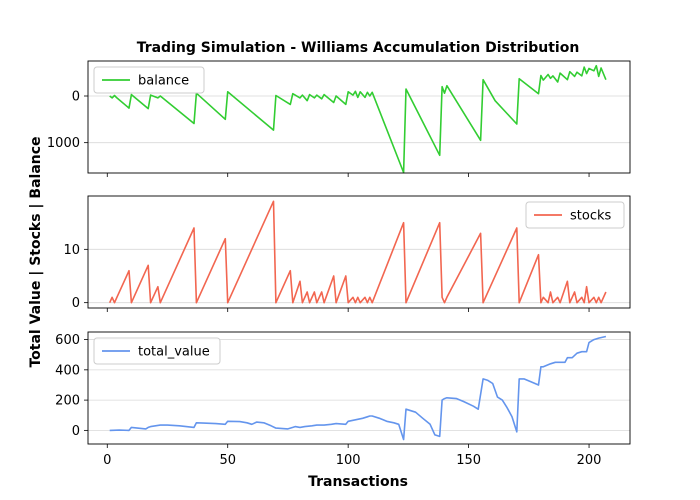  What do you see at coordinates (107, 460) in the screenshot?
I see `x-tick-label: 0` at bounding box center [107, 460].